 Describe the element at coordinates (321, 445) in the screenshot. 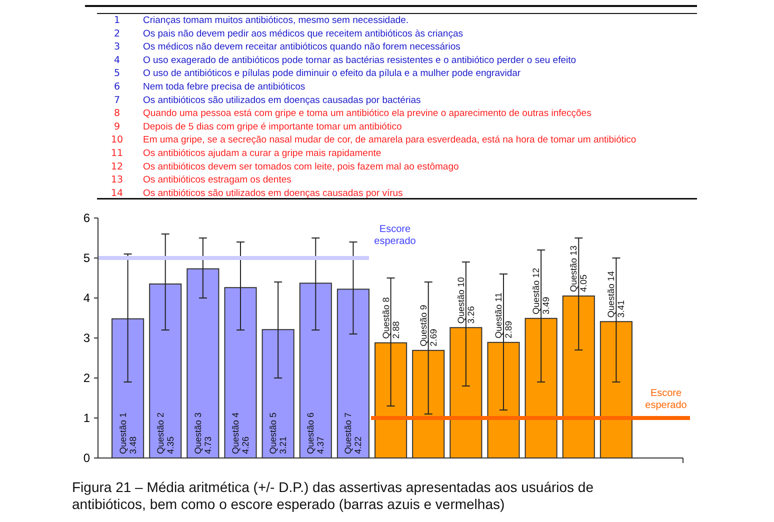

I see `data-label: 4.37` at that location.